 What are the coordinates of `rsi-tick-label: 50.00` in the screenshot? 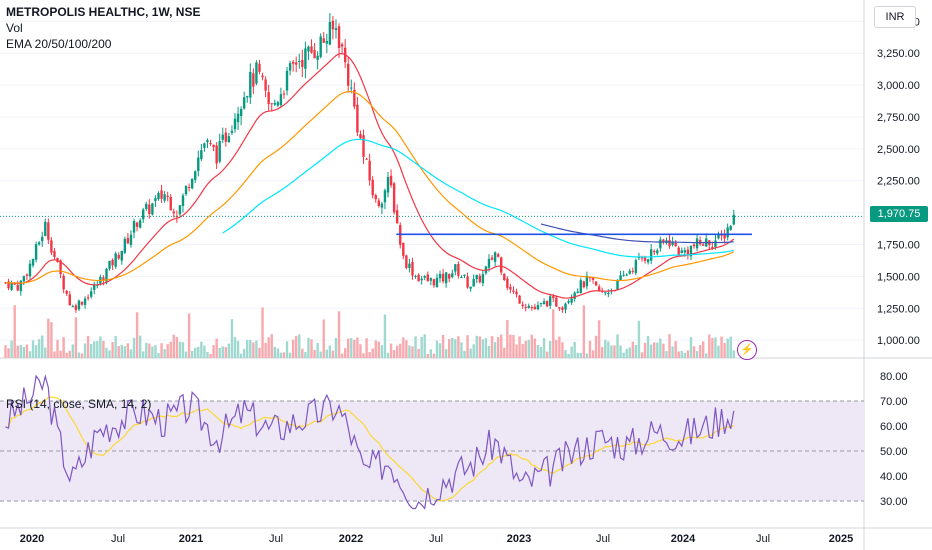 It's located at (894, 452).